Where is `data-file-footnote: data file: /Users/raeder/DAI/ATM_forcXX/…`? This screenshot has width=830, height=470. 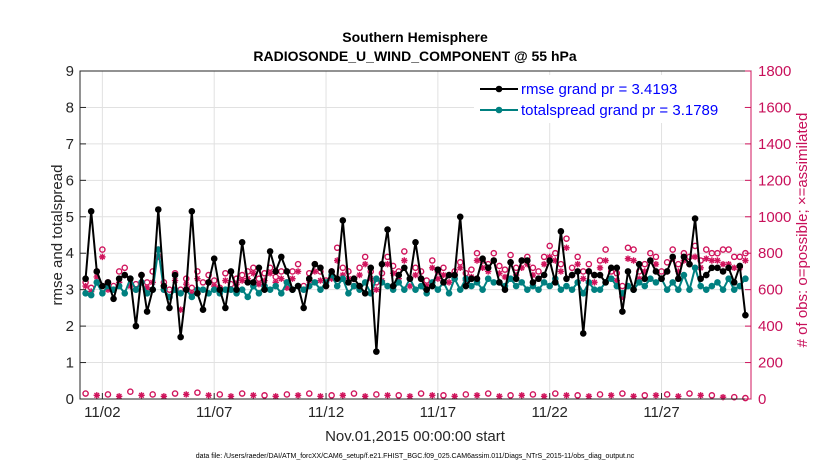 data-file-footnote: data file: /Users/raeder/DAI/ATM_forcXX/… is located at coordinates (415, 456).